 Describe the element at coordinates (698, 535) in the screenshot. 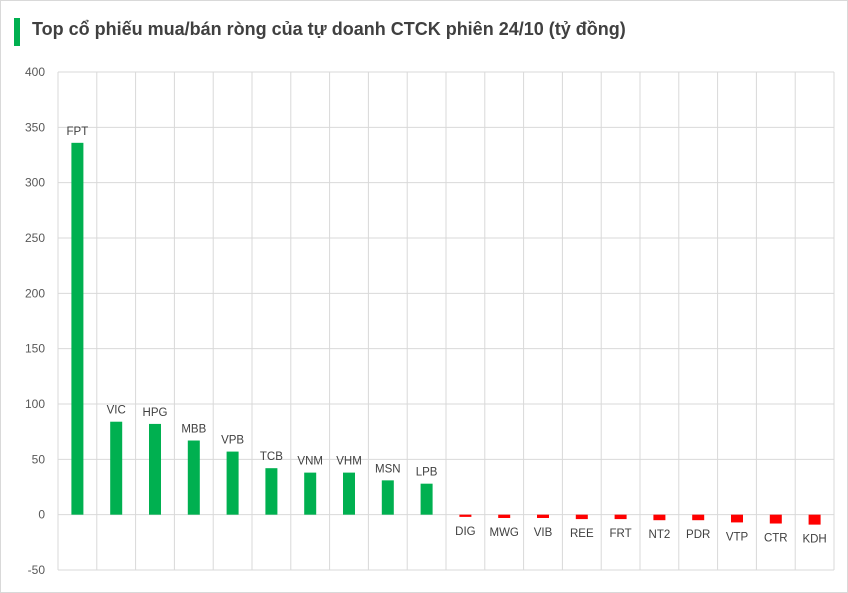

I see `bar-label-pdr: PDR` at that location.